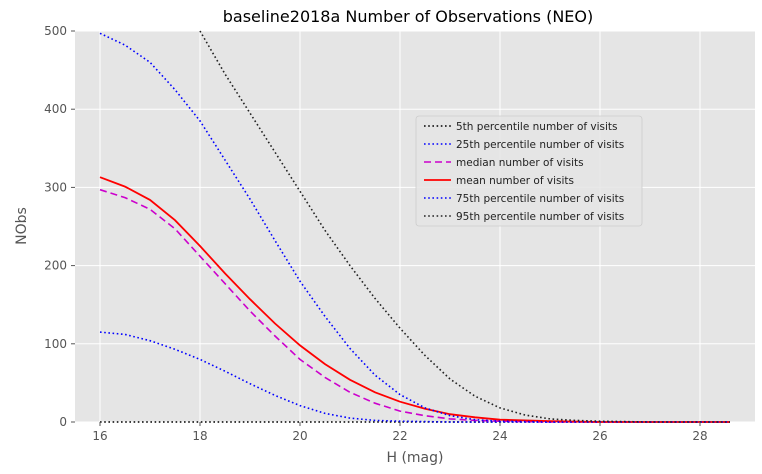  I want to click on y-tick-label: 400, so click(55, 109).